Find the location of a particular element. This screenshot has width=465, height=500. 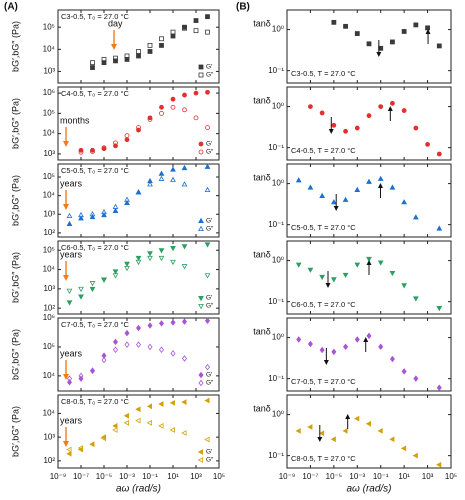

x-tick-label: 10⁵ is located at coordinates (219, 476).